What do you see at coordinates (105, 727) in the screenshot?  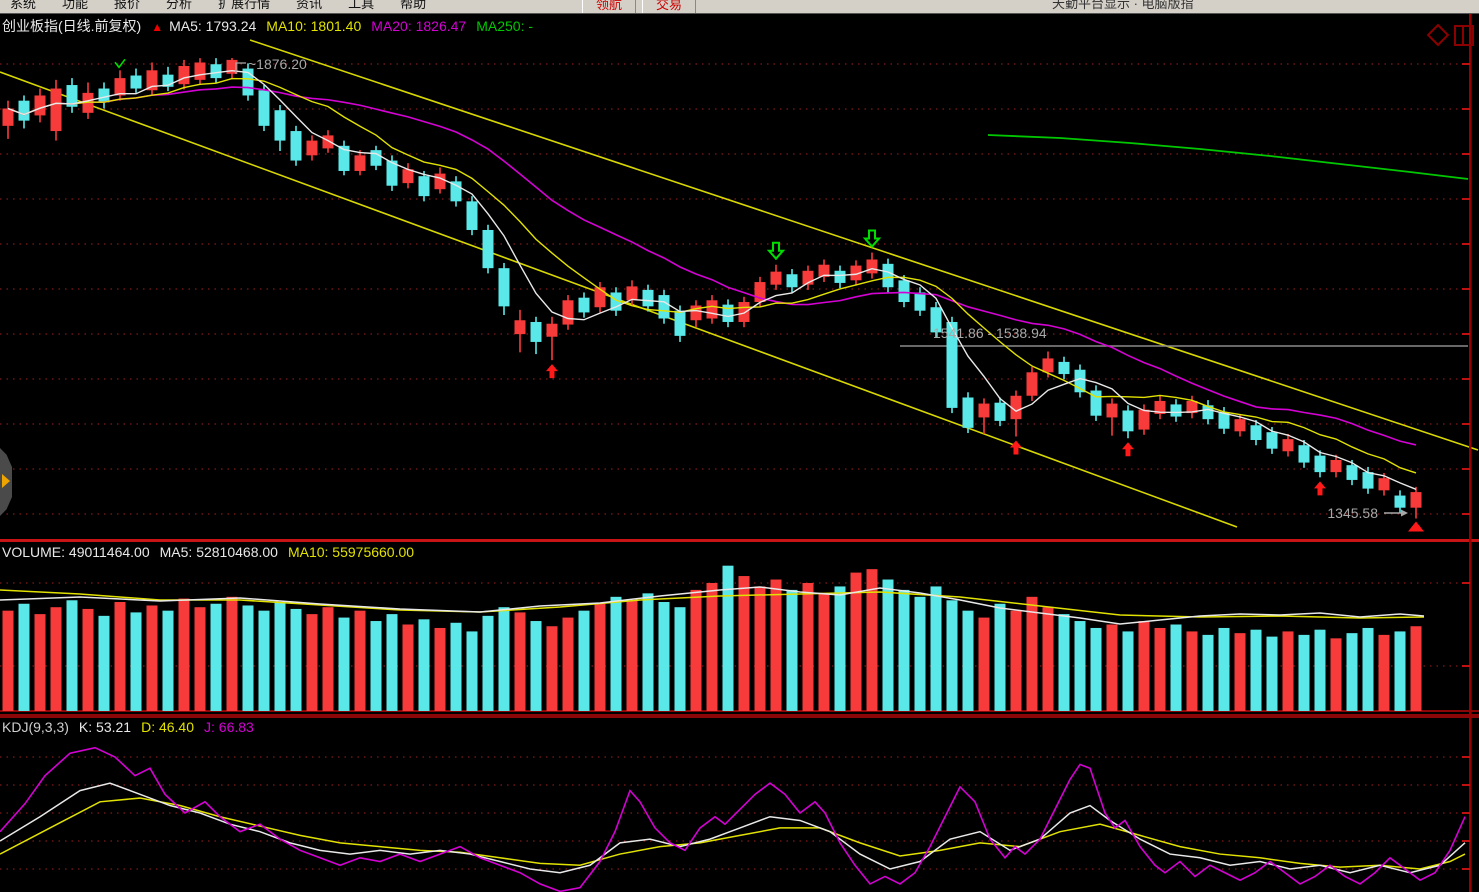 I see `kdj-label-1: K: 53.21` at bounding box center [105, 727].